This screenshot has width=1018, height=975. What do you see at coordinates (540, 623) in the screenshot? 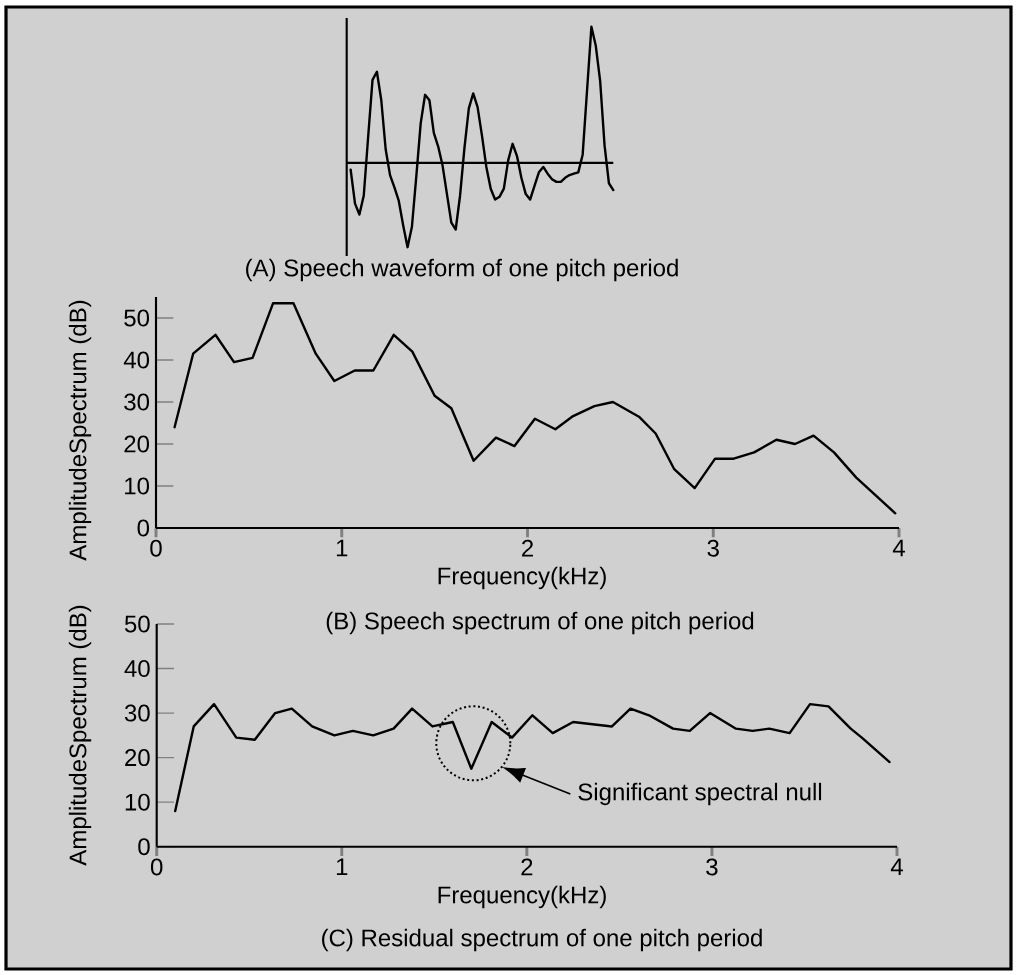
I see `text: (B) Speech spectrum of one pitch period` at bounding box center [540, 623].